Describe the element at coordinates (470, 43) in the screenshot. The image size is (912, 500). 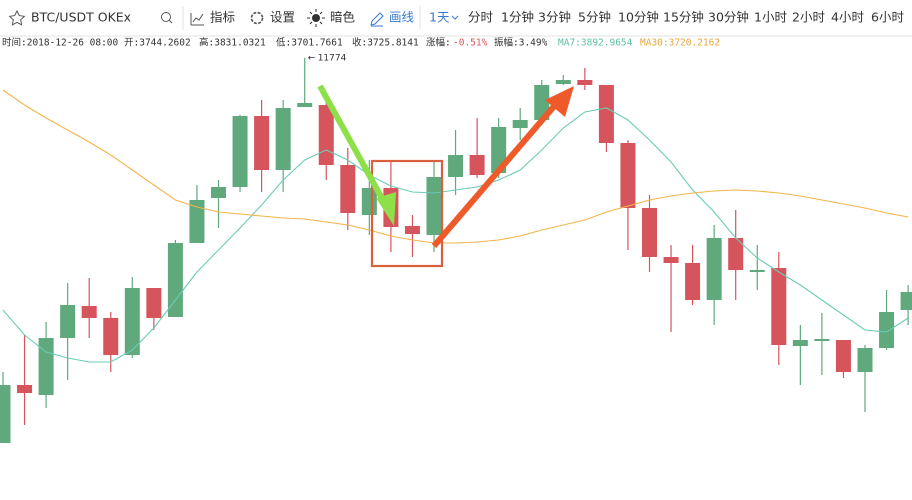
I see `info-change: -0.51%` at that location.